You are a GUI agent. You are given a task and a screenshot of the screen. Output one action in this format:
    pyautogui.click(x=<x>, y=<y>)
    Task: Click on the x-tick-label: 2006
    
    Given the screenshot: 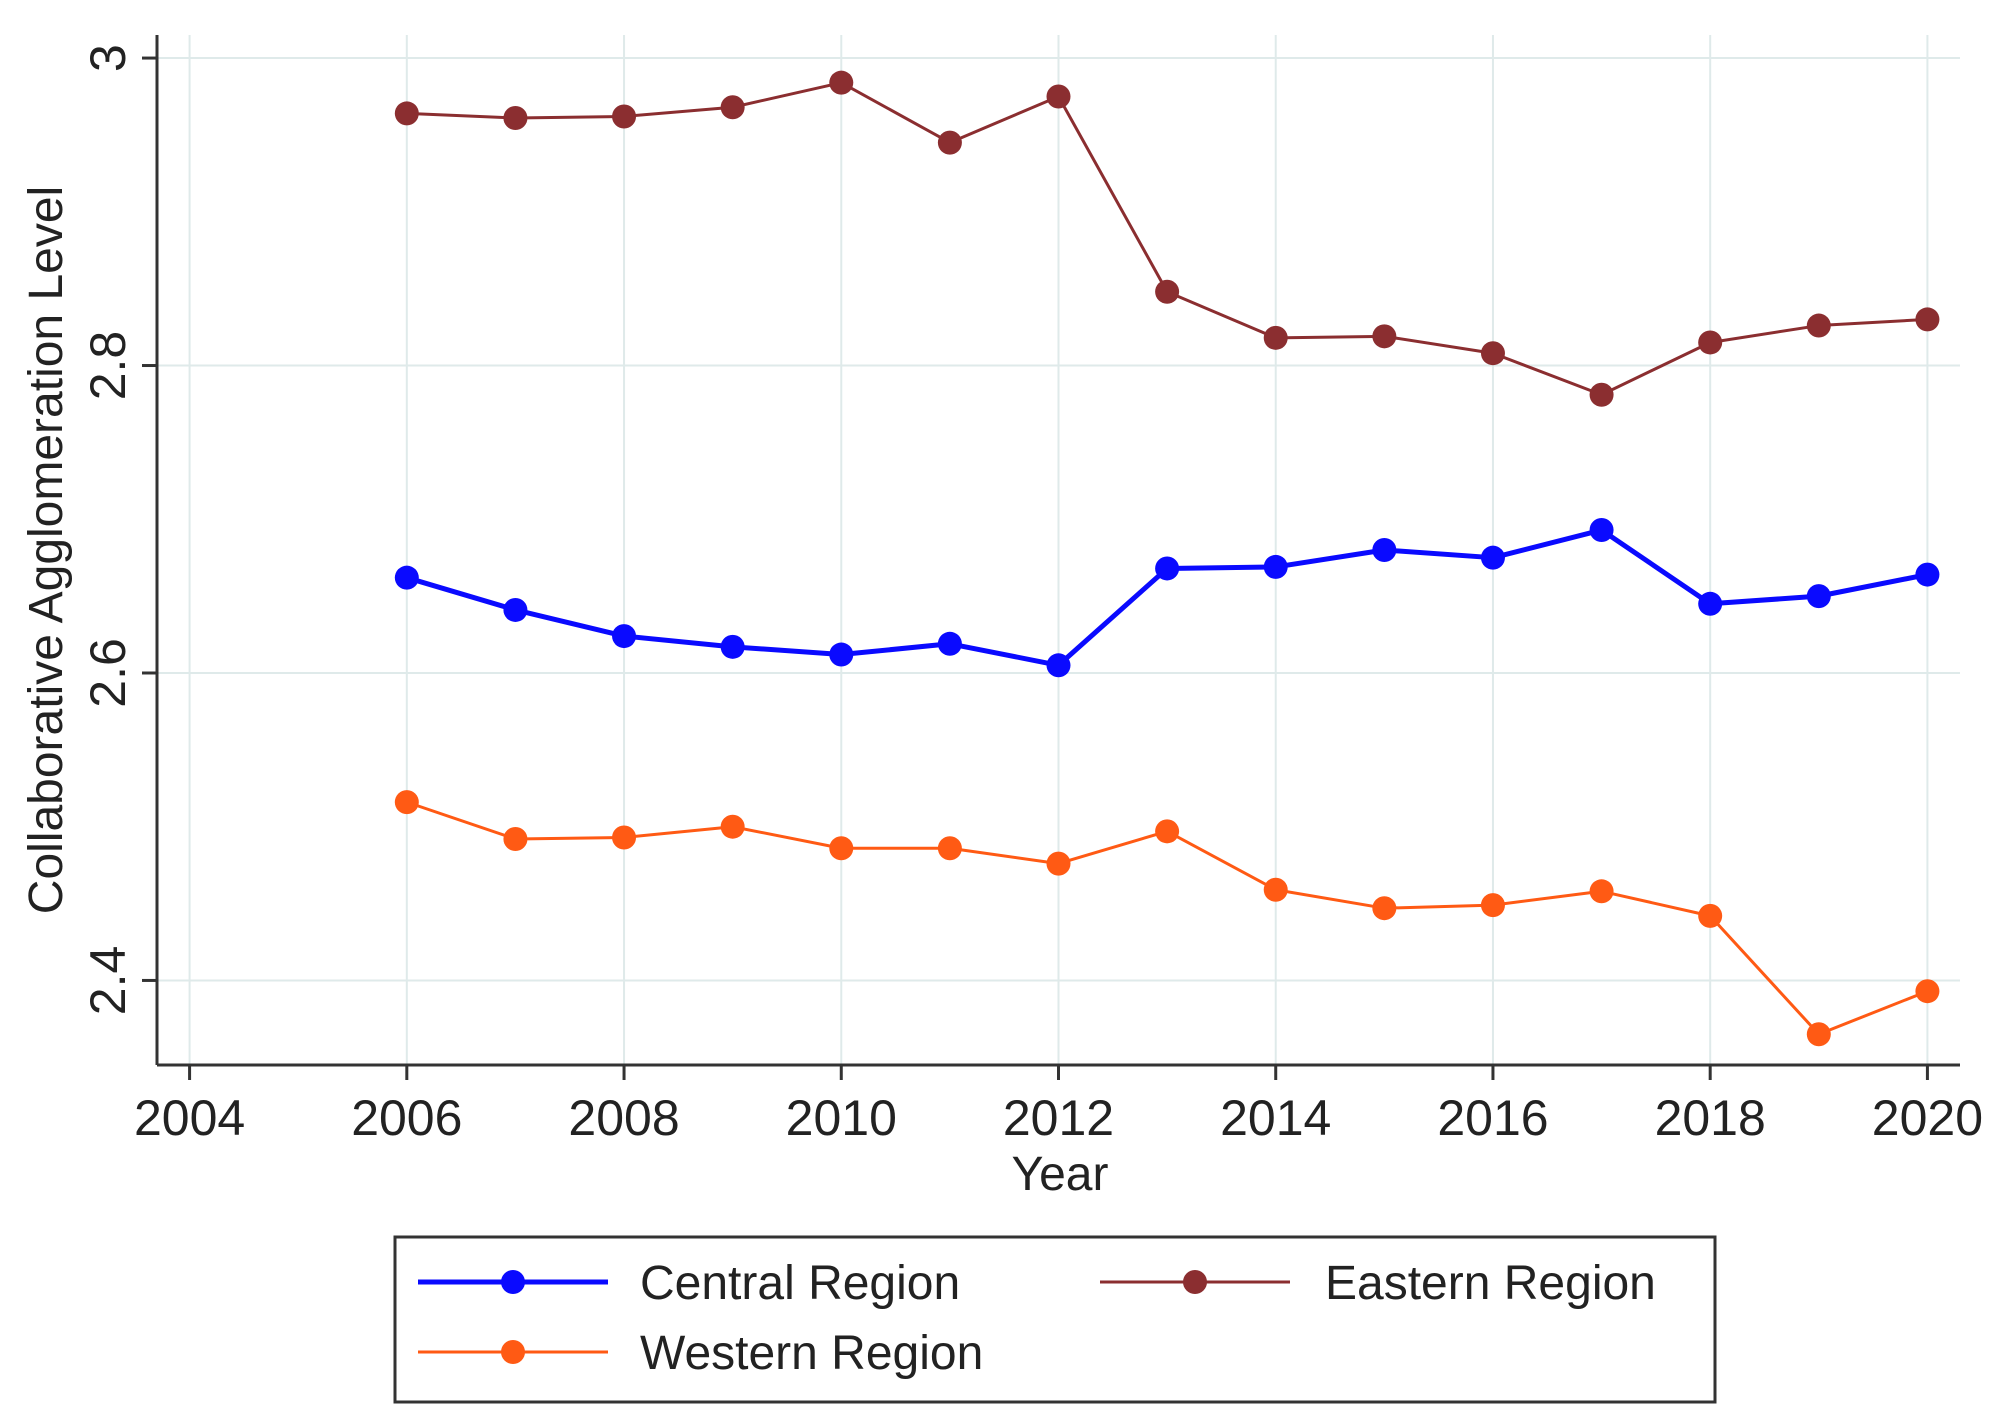 What is the action you would take?
    pyautogui.click(x=406, y=1118)
    